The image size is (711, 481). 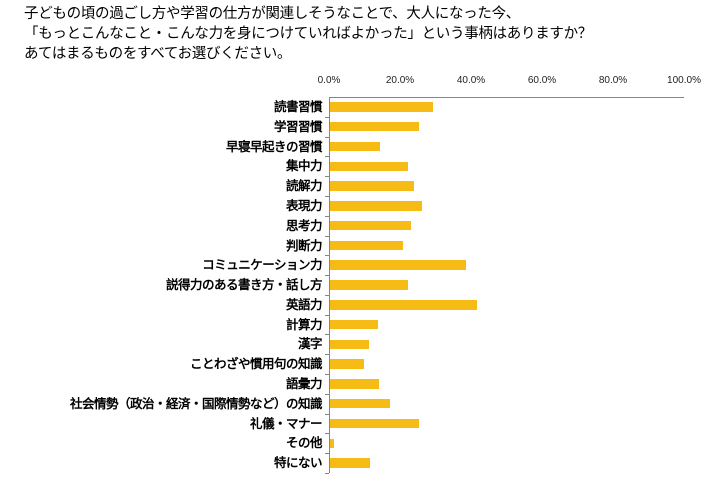 I want to click on x-tick-label: 0.0%, so click(x=329, y=80).